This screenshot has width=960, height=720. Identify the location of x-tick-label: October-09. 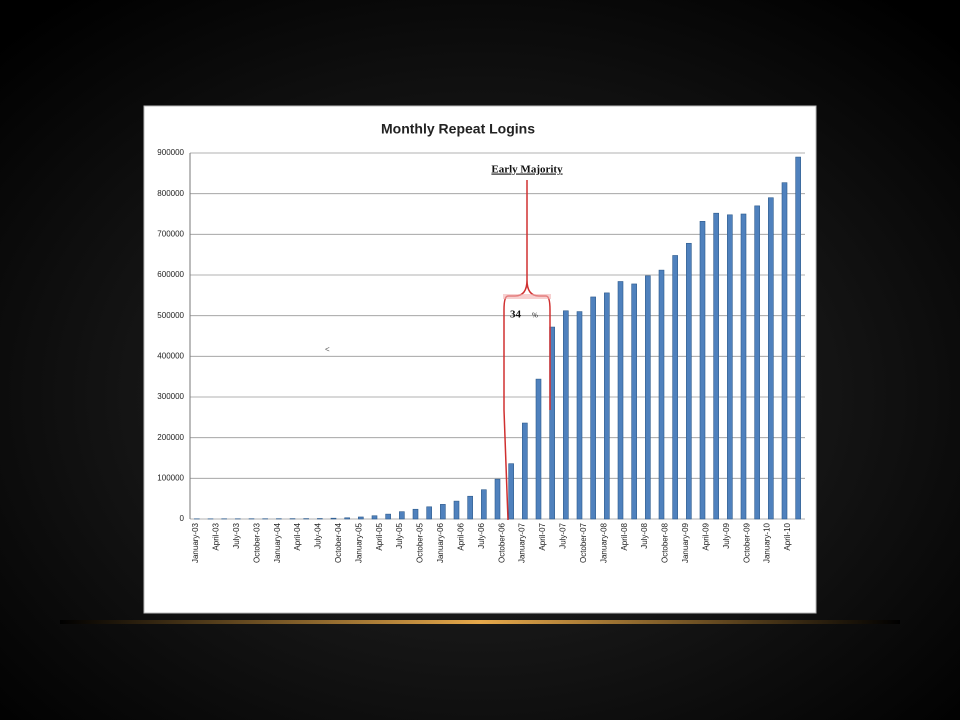
(746, 542).